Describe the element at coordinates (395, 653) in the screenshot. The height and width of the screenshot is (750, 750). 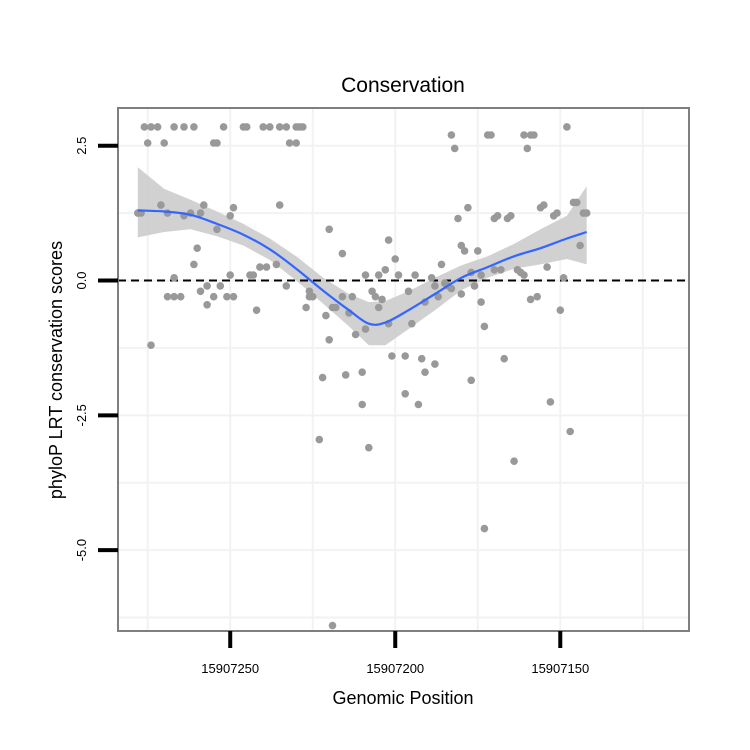
I see `x-axis: 15907250 15907200 15907150` at that location.